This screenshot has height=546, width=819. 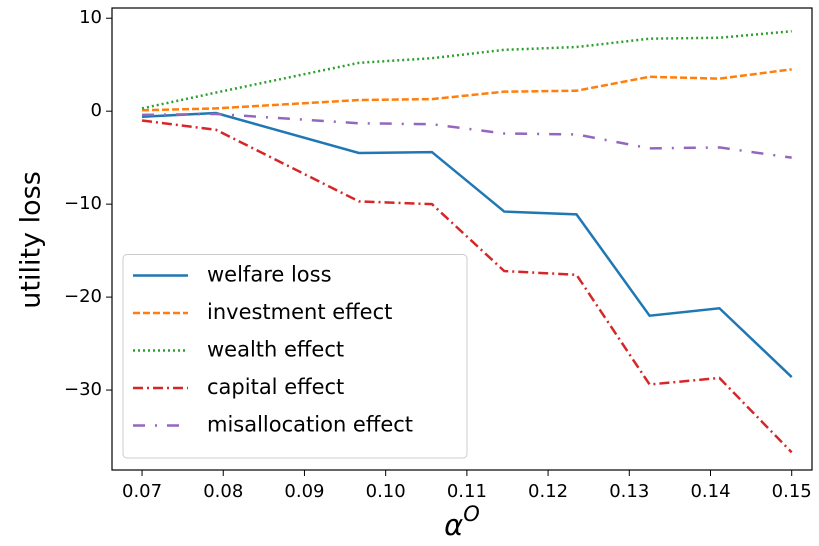 What do you see at coordinates (304, 491) in the screenshot?
I see `x-tick-label: 0.09` at bounding box center [304, 491].